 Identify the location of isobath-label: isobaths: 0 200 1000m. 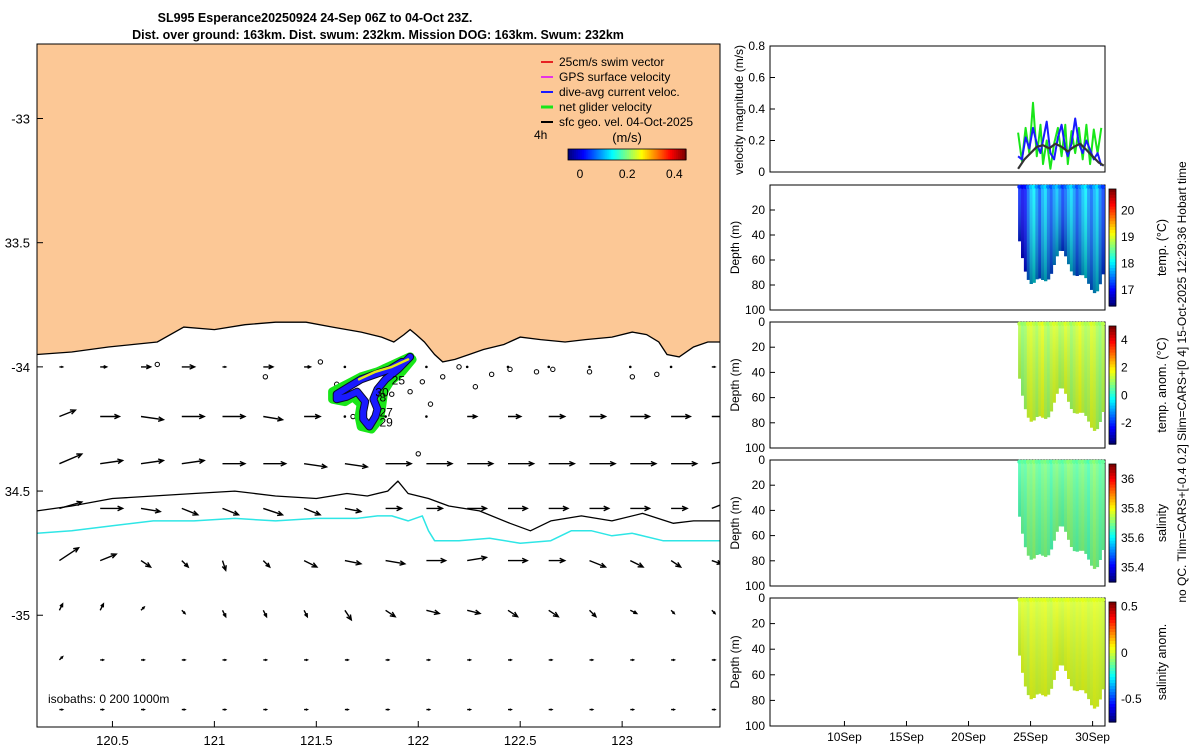
(108, 699).